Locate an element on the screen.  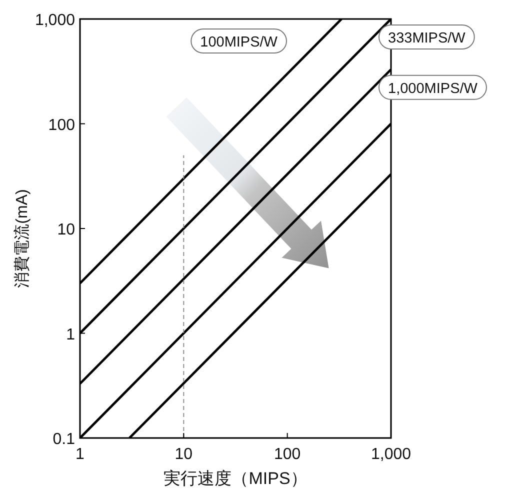
y-tick-label: 1,000 is located at coordinates (55, 20).